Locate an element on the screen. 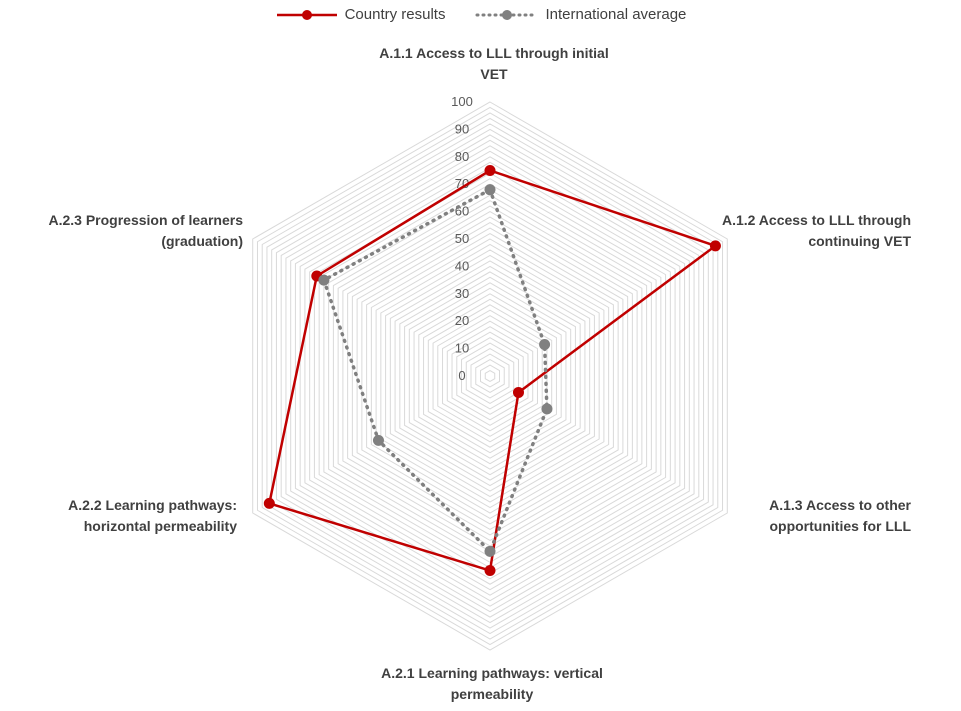  axis-label-line: (graduation) is located at coordinates (202, 241).